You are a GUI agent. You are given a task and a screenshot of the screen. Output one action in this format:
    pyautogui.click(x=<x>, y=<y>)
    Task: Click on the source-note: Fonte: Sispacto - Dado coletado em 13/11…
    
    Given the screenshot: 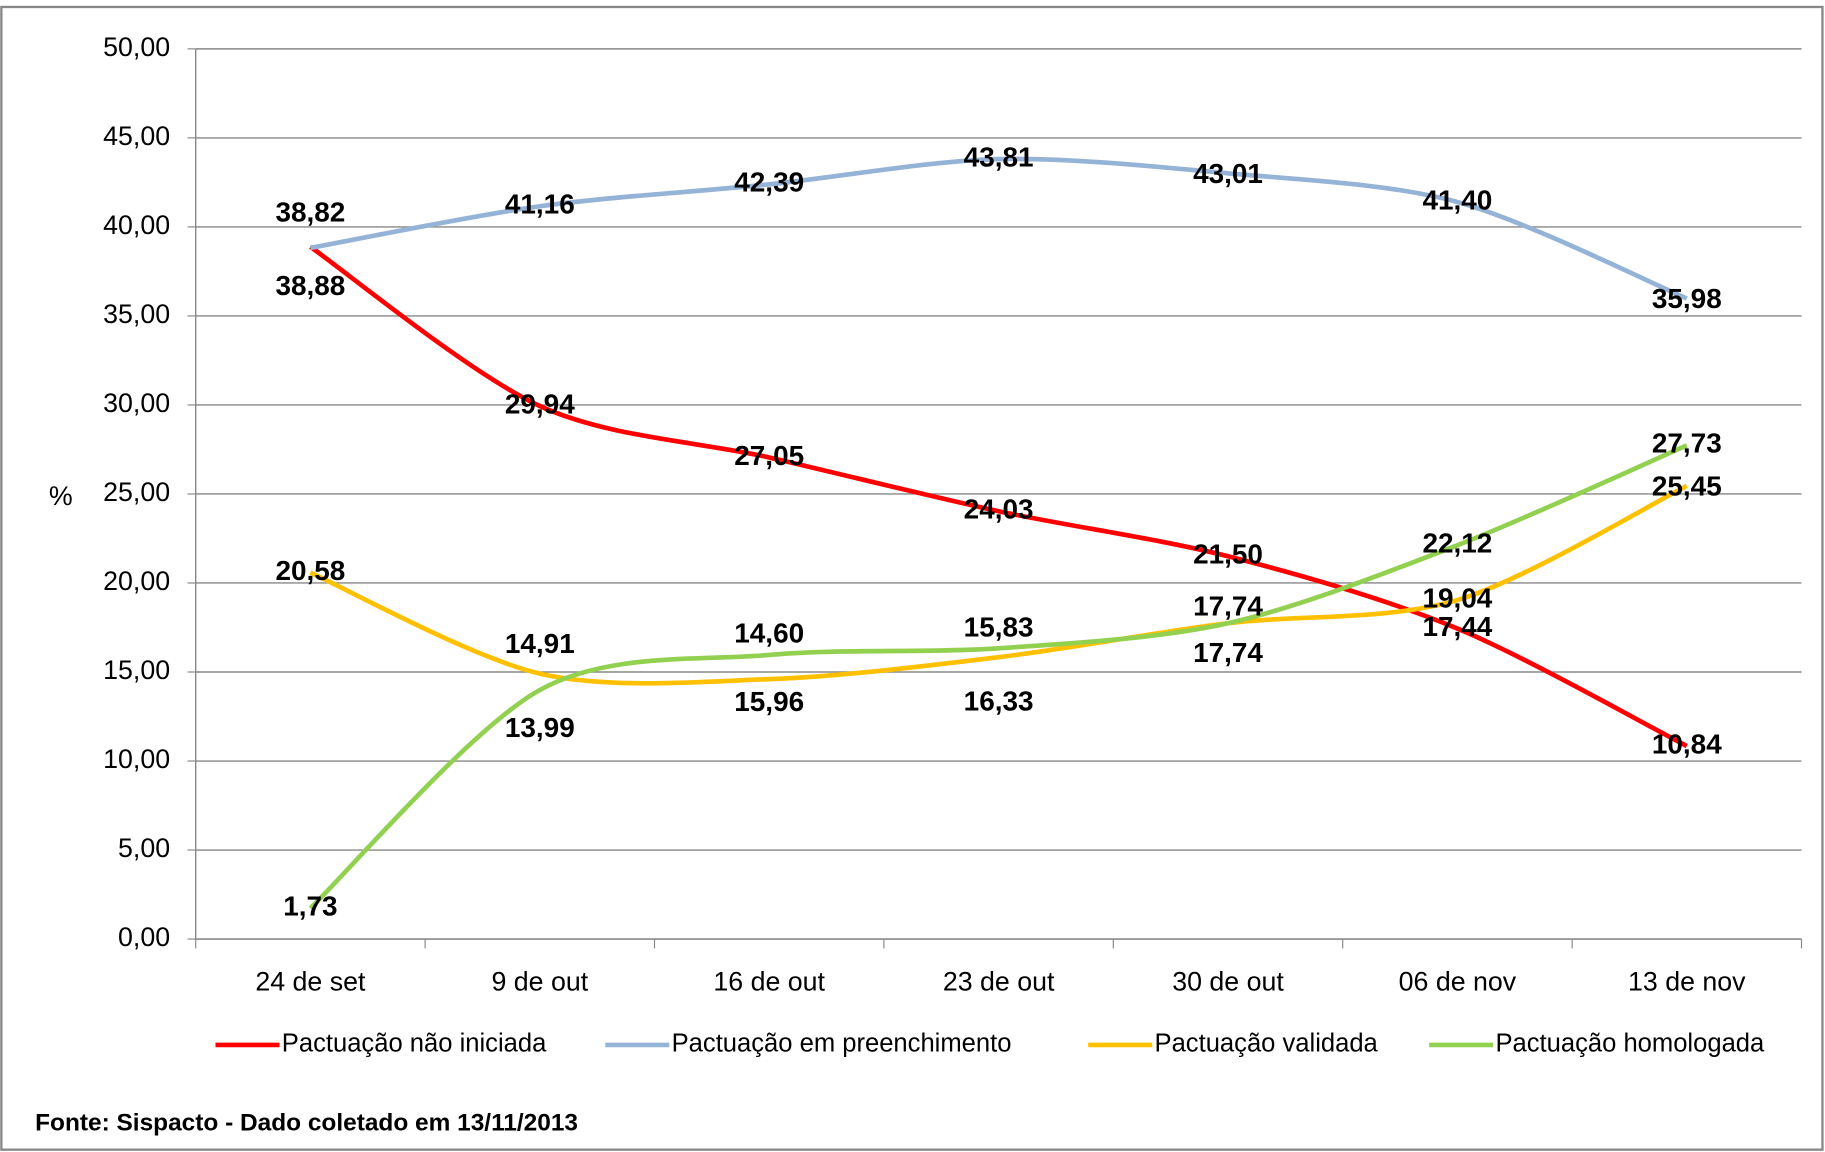 What is the action you would take?
    pyautogui.click(x=306, y=1123)
    